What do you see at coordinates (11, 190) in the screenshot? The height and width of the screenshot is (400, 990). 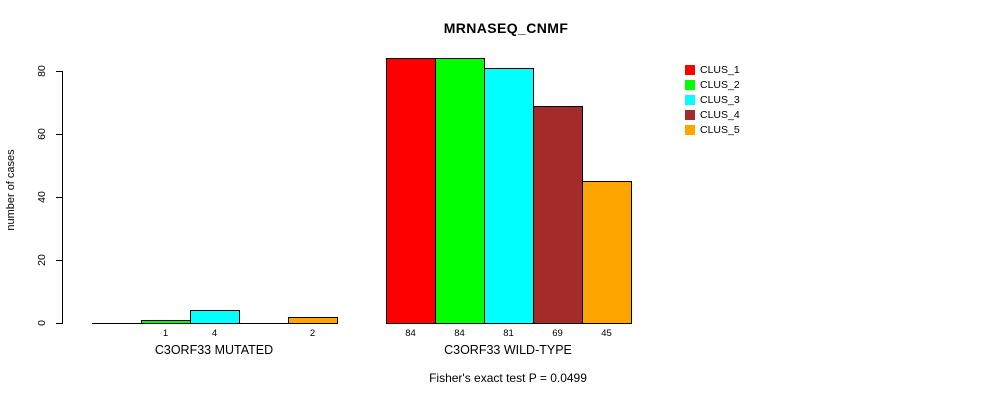 I see `y-axis-label: number of cases` at bounding box center [11, 190].